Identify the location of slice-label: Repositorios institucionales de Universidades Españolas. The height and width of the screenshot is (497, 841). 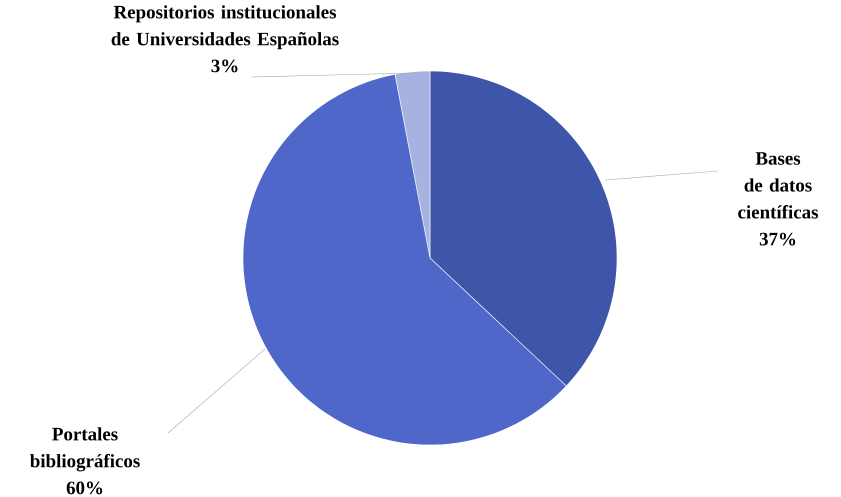
(225, 27).